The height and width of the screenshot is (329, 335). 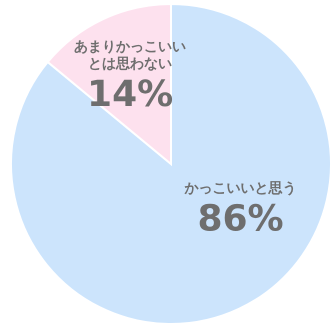 I want to click on data-label: 86%, so click(x=240, y=219).